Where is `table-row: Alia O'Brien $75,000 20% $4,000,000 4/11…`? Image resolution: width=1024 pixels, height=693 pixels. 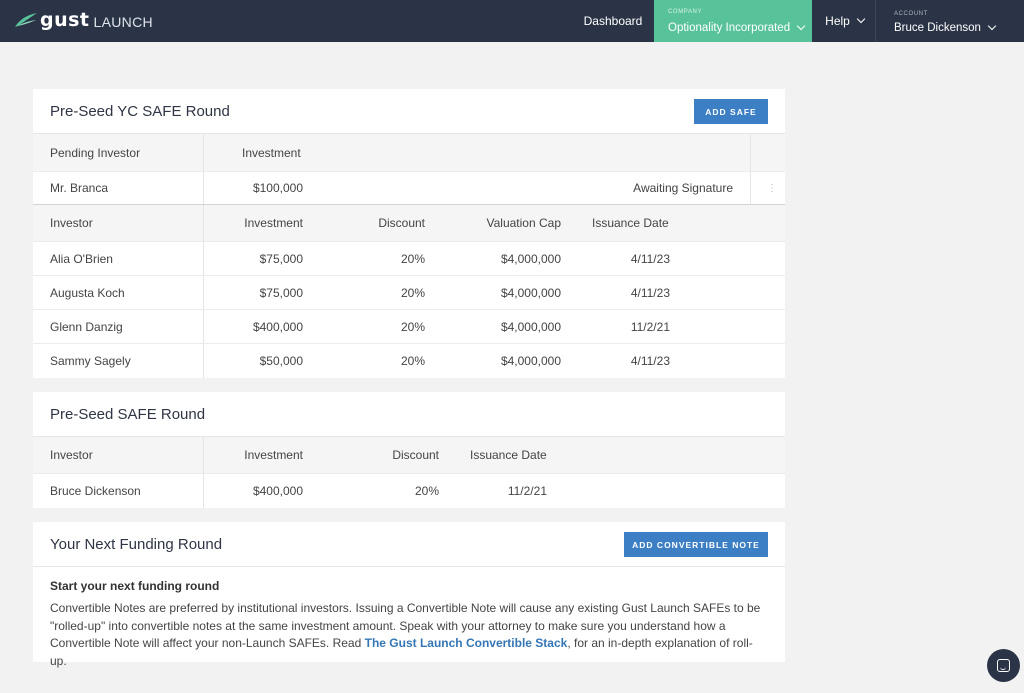 table-row: Alia O'Brien $75,000 20% $4,000,000 4/11… is located at coordinates (409, 259).